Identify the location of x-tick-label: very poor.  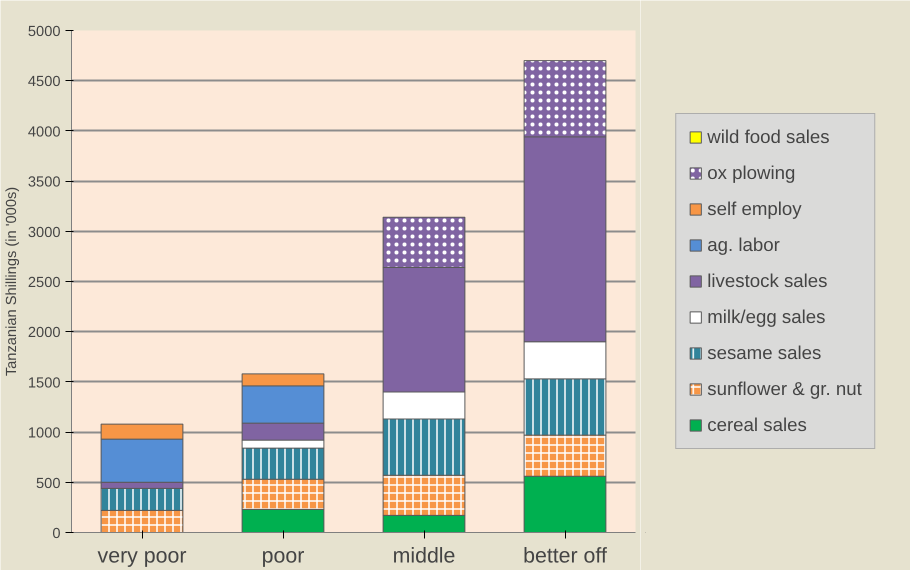
(142, 556).